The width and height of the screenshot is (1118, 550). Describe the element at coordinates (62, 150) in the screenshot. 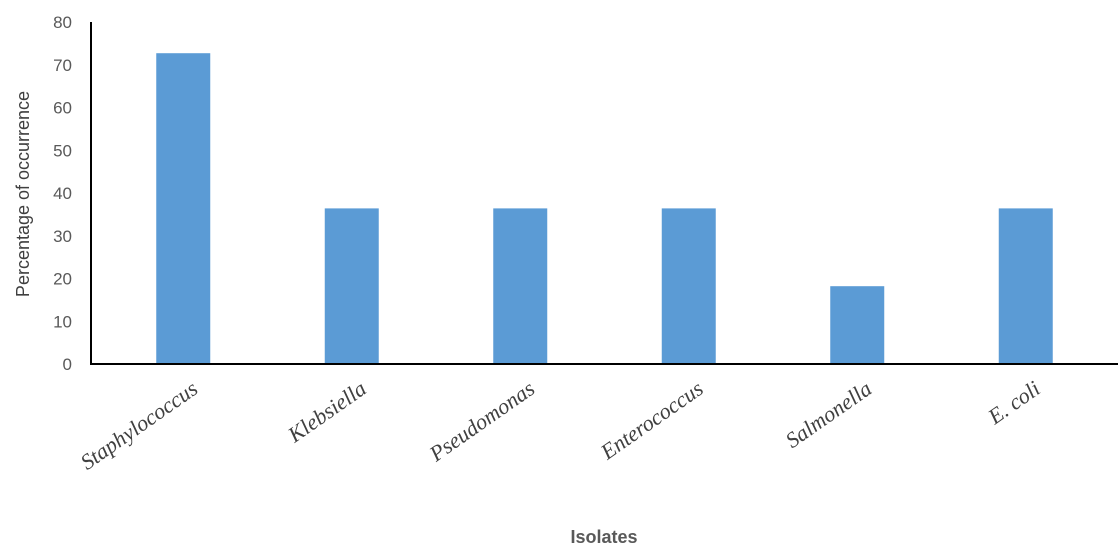

I see `y-tick-label: 50` at that location.